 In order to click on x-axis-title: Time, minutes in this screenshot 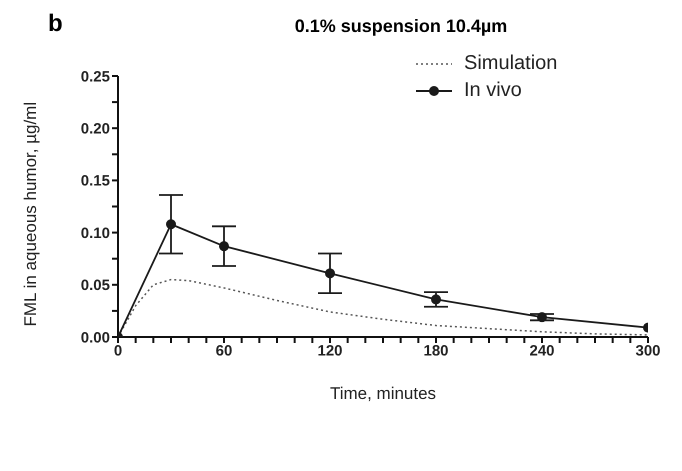, I will do `click(383, 393)`.